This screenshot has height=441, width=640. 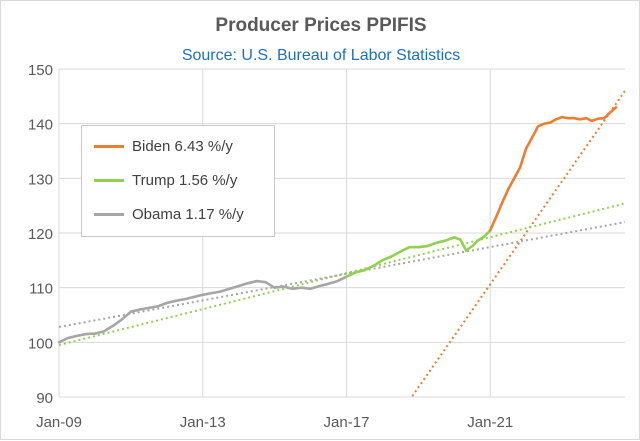 I want to click on legend-label-trump: Trump 1.56 %/y, so click(x=185, y=180).